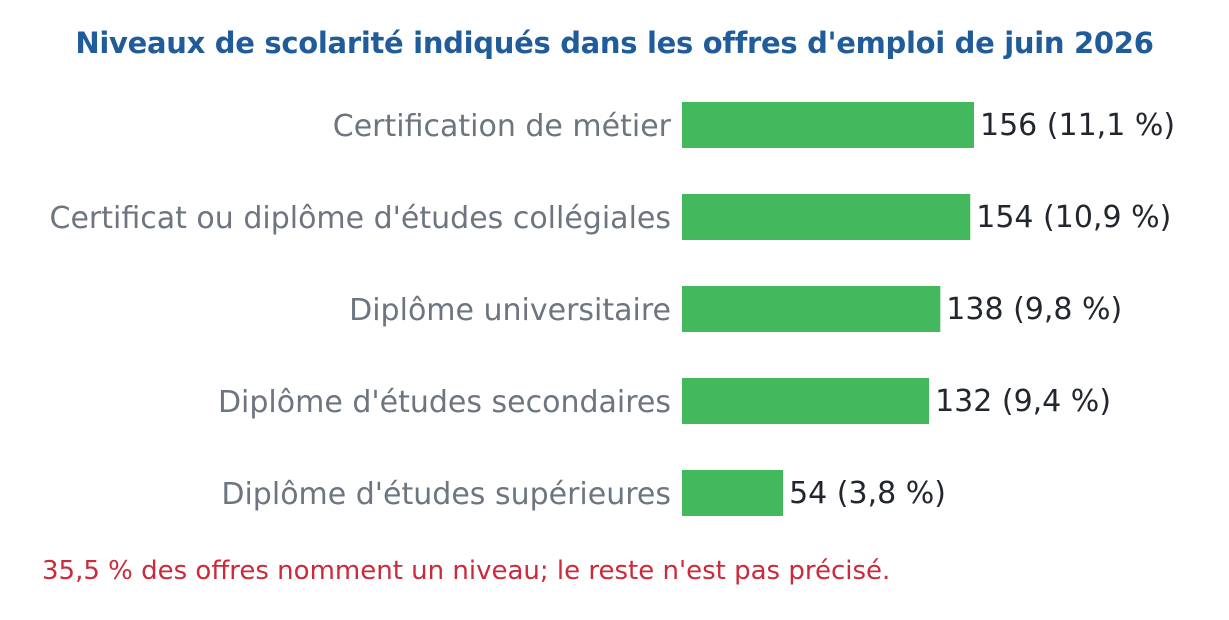 The height and width of the screenshot is (620, 1229). Describe the element at coordinates (1034, 309) in the screenshot. I see `value-label: 138 (9,8 %)` at that location.